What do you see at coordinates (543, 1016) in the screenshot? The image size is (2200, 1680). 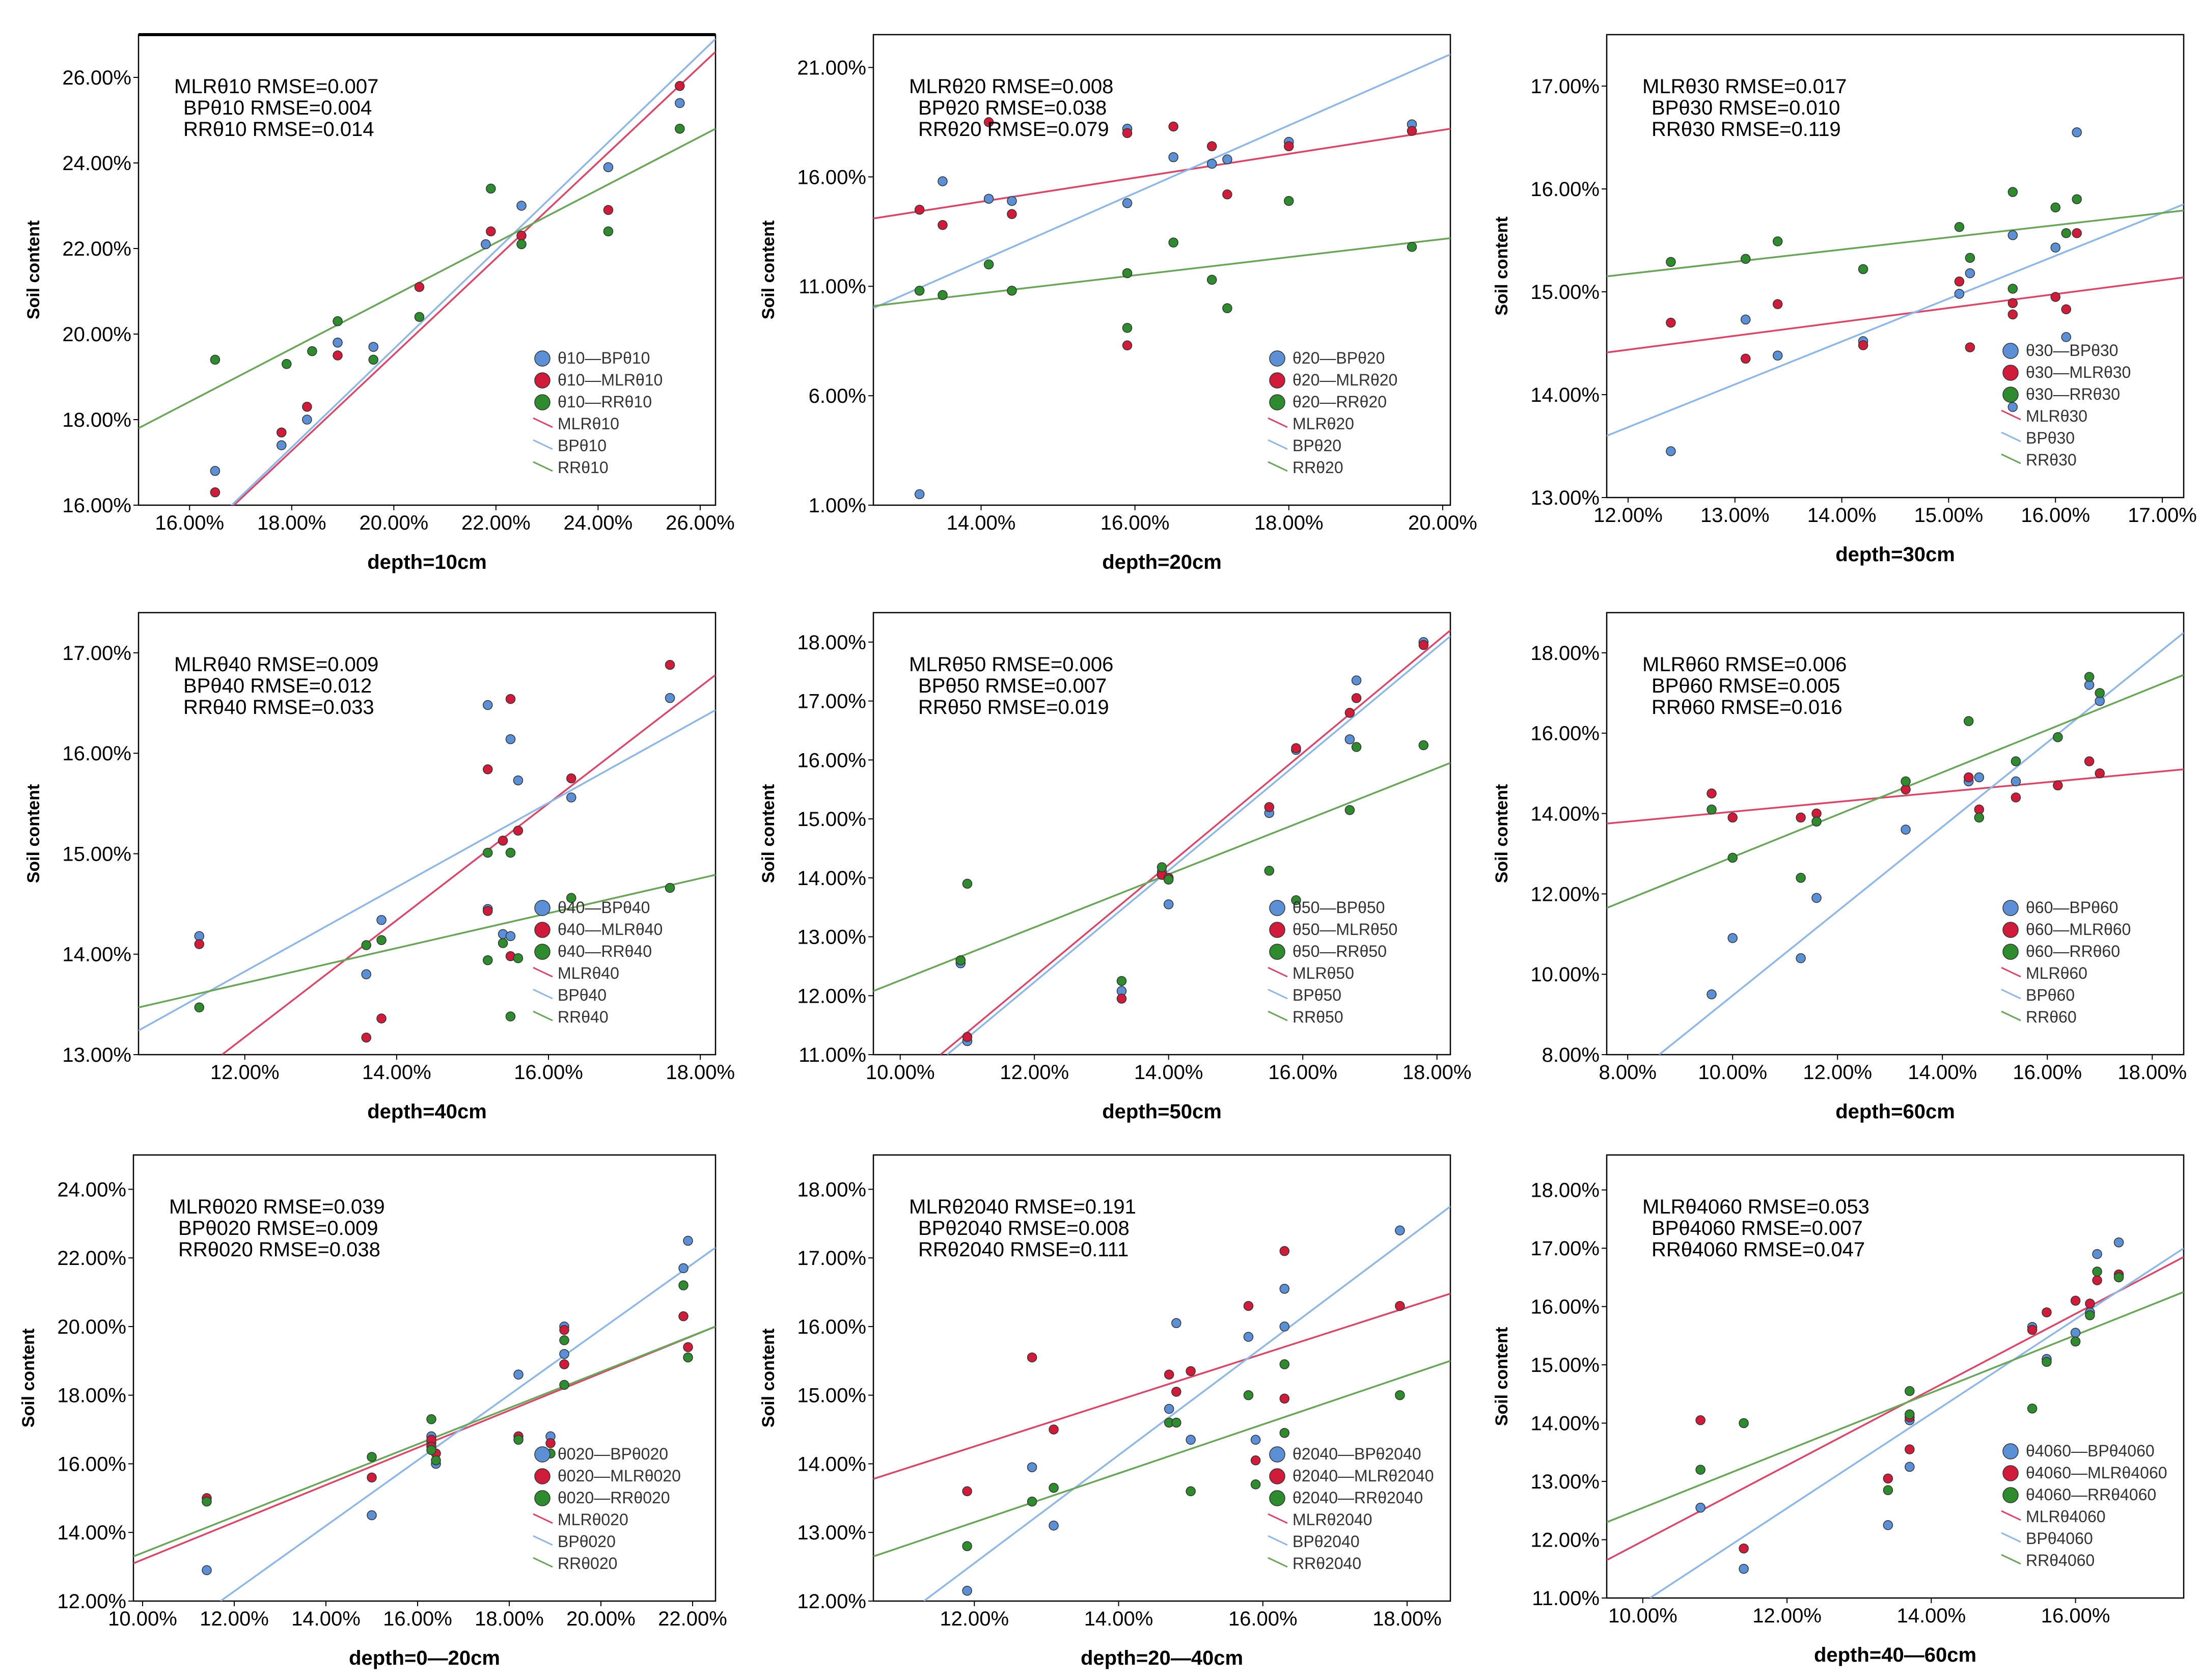 I see `legend-line-rr` at bounding box center [543, 1016].